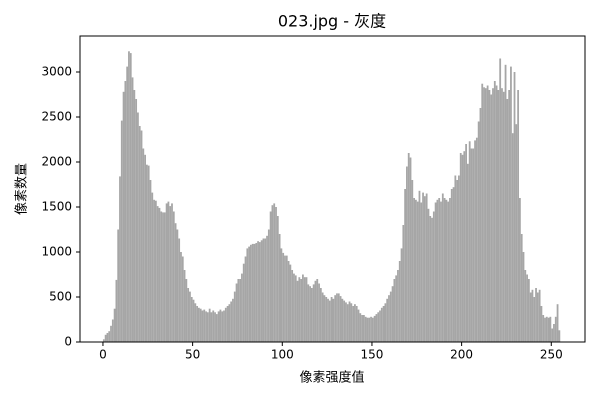  Describe the element at coordinates (56, 252) in the screenshot. I see `y-tick-label: 1000` at that location.